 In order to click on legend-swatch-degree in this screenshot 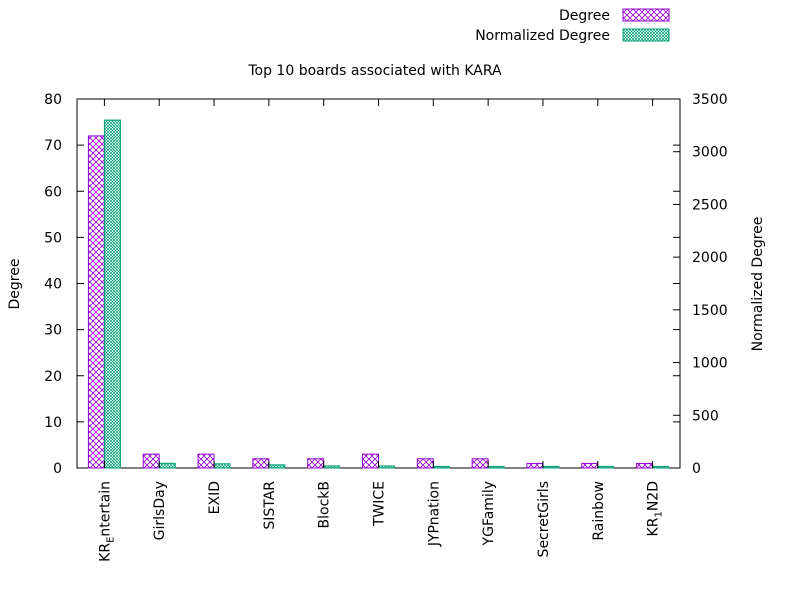, I will do `click(646, 15)`.